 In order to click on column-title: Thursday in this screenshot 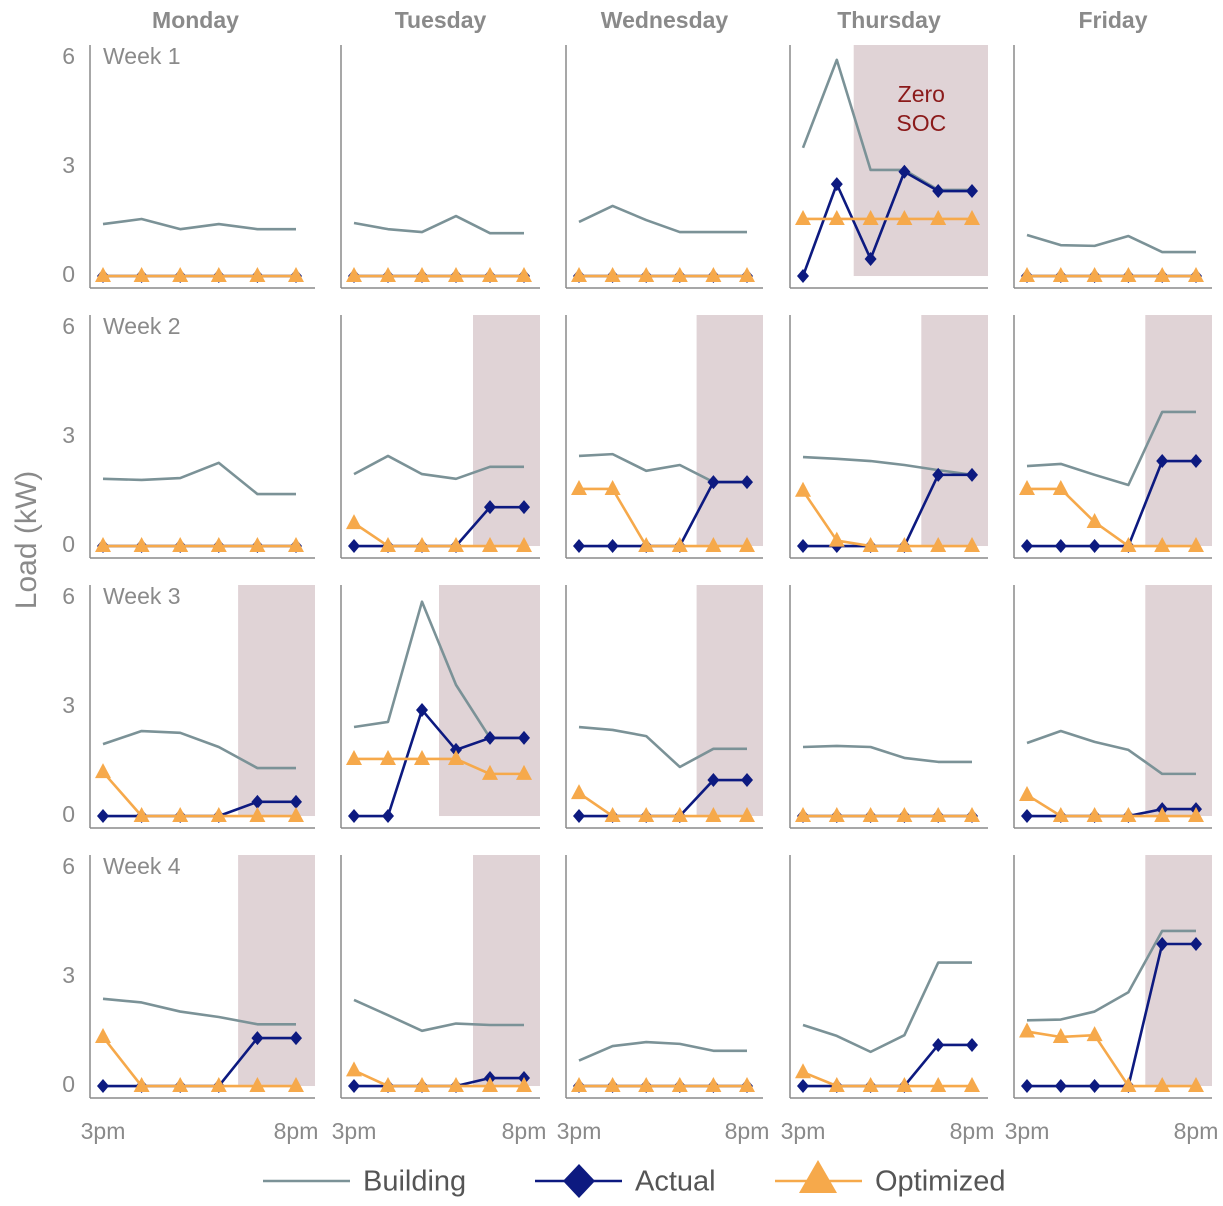, I will do `click(889, 20)`.